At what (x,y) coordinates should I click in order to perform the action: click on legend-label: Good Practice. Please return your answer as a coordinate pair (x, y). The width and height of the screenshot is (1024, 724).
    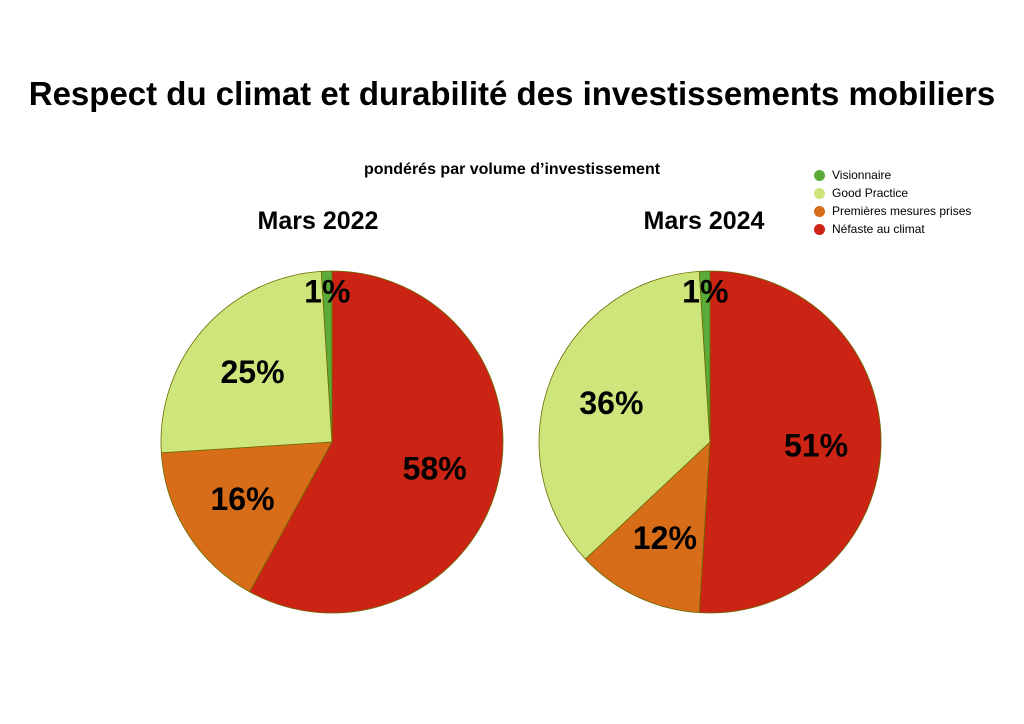
    Looking at the image, I should click on (870, 193).